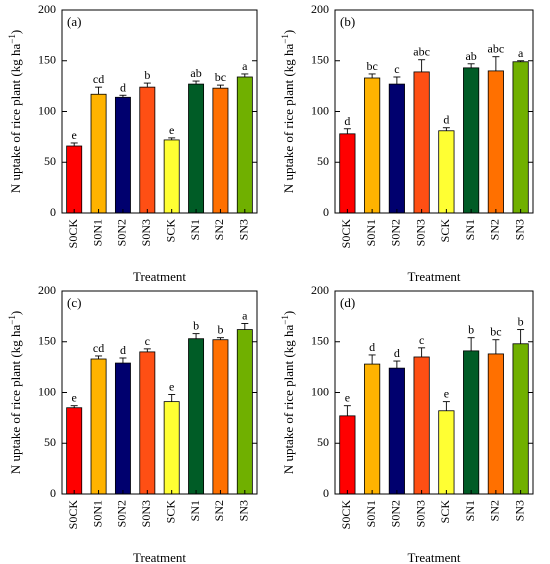 This screenshot has width=550, height=564. What do you see at coordinates (495, 510) in the screenshot?
I see `x-tick-label: SN2` at bounding box center [495, 510].